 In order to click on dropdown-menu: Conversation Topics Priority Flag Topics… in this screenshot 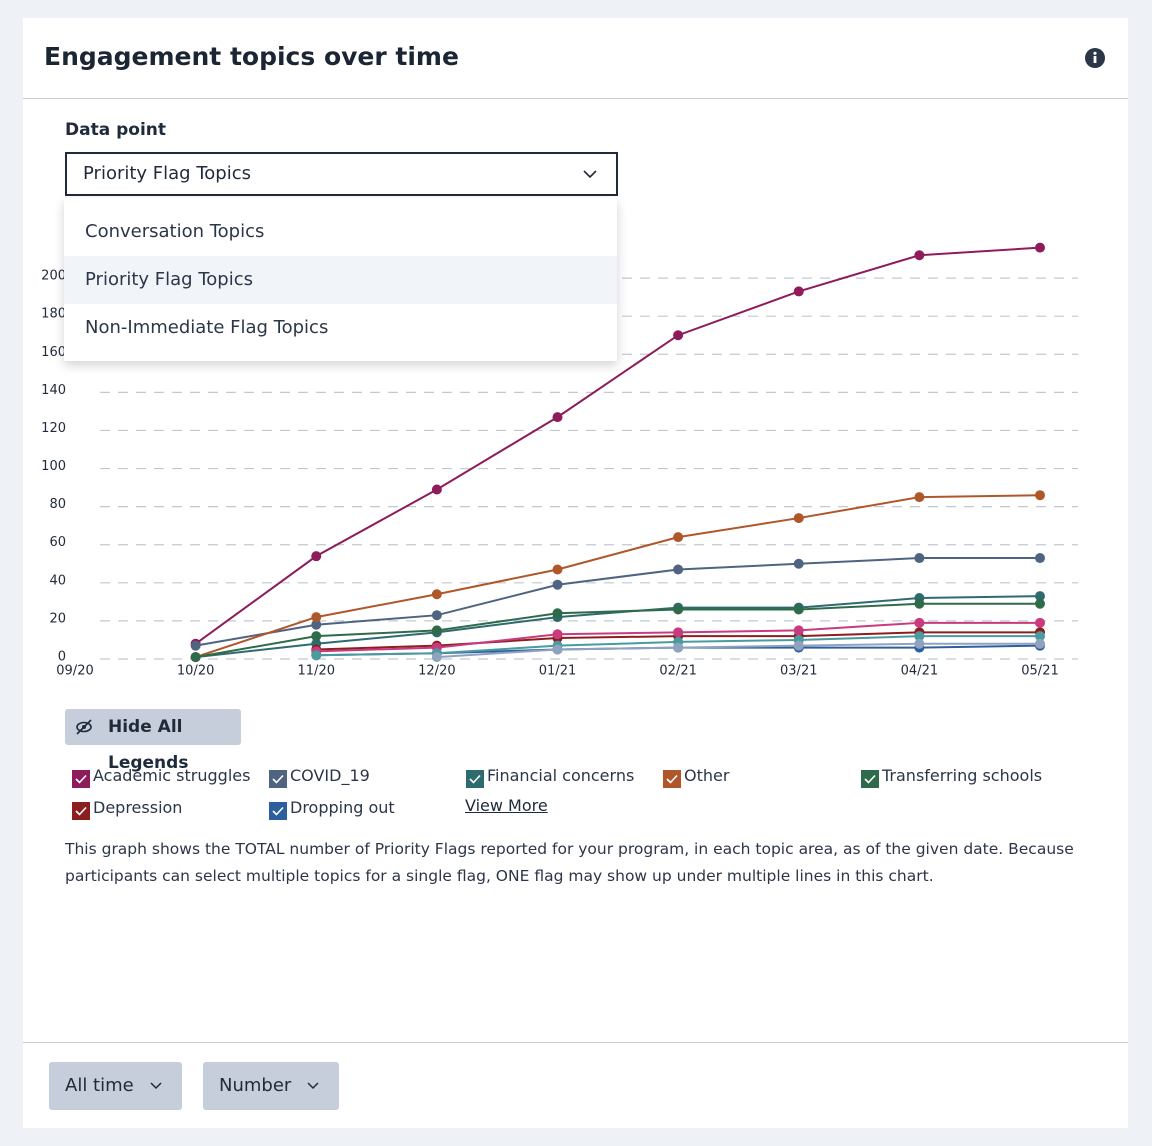, I will do `click(340, 279)`.